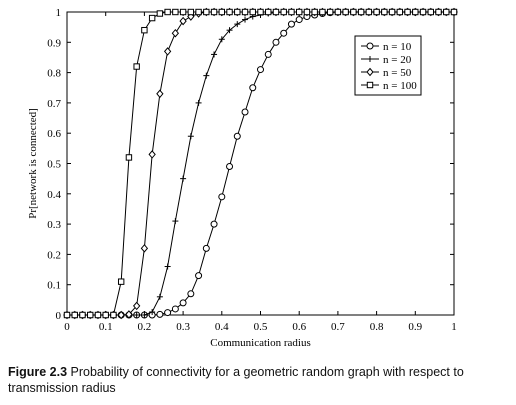 The height and width of the screenshot is (405, 516). Describe the element at coordinates (400, 86) in the screenshot. I see `legend-label: n = 100` at that location.